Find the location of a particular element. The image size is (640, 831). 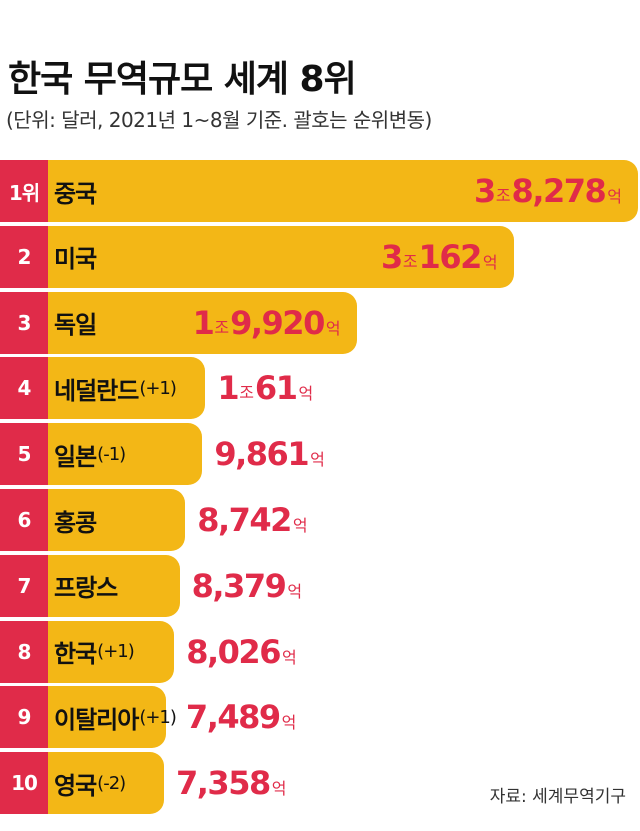

value-label: 7,358 억 is located at coordinates (231, 783).